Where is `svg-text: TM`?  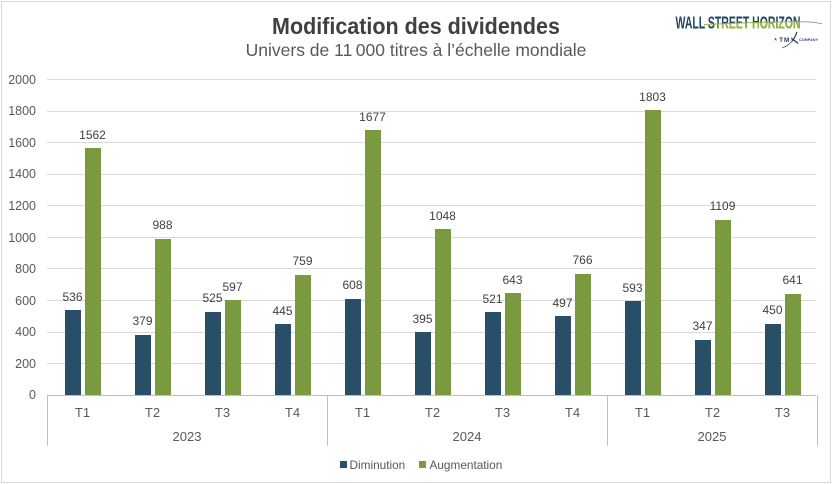 svg-text: TM is located at coordinates (784, 40).